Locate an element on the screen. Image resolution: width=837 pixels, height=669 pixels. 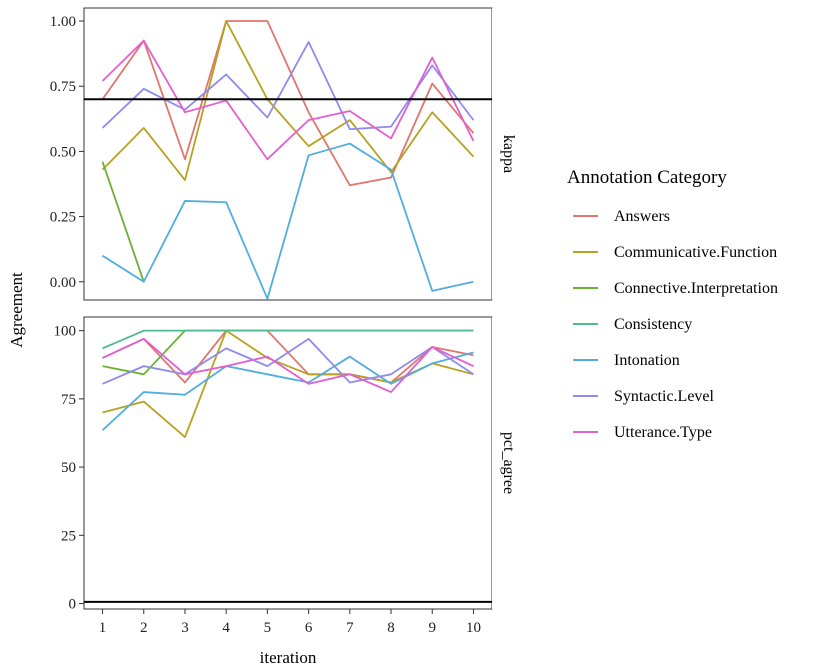
x-tick: 1 is located at coordinates (103, 622).